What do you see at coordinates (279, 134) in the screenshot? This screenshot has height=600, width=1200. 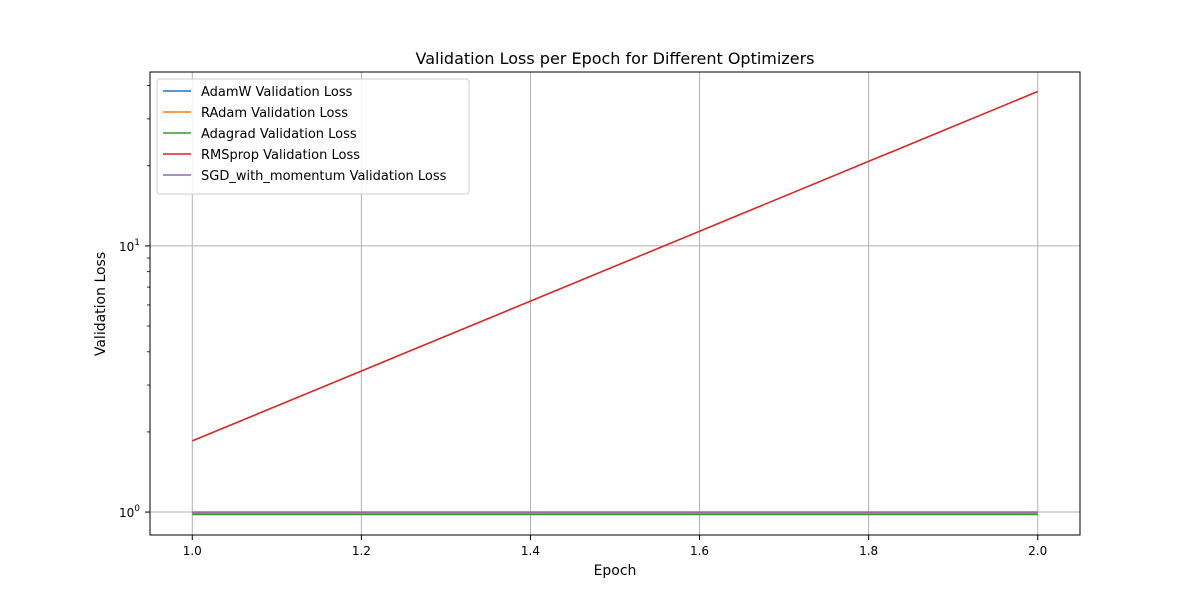 I see `legend-entry-label: Adagrad Validation Loss` at bounding box center [279, 134].